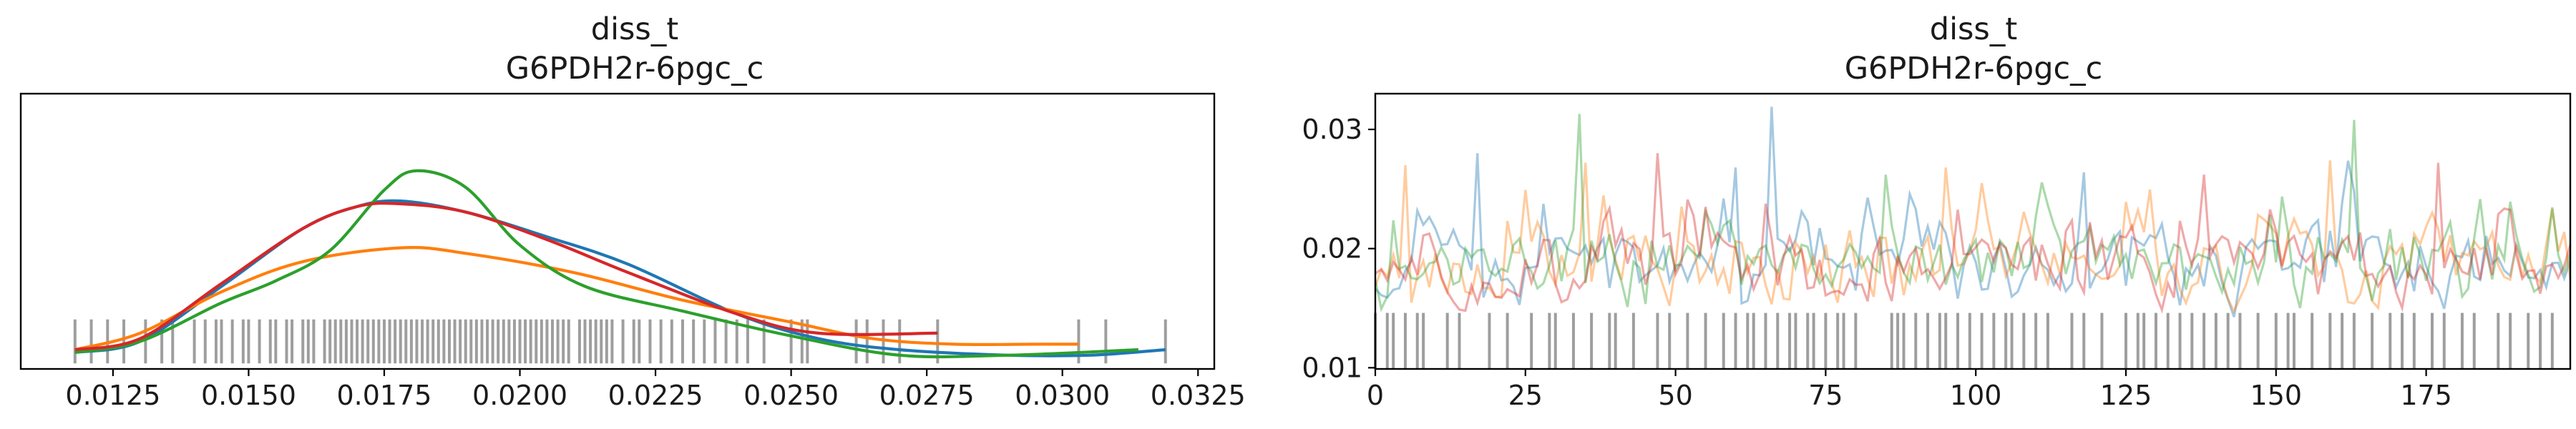  What do you see at coordinates (1332, 367) in the screenshot?
I see `y-tick-label: 0.01` at bounding box center [1332, 367].